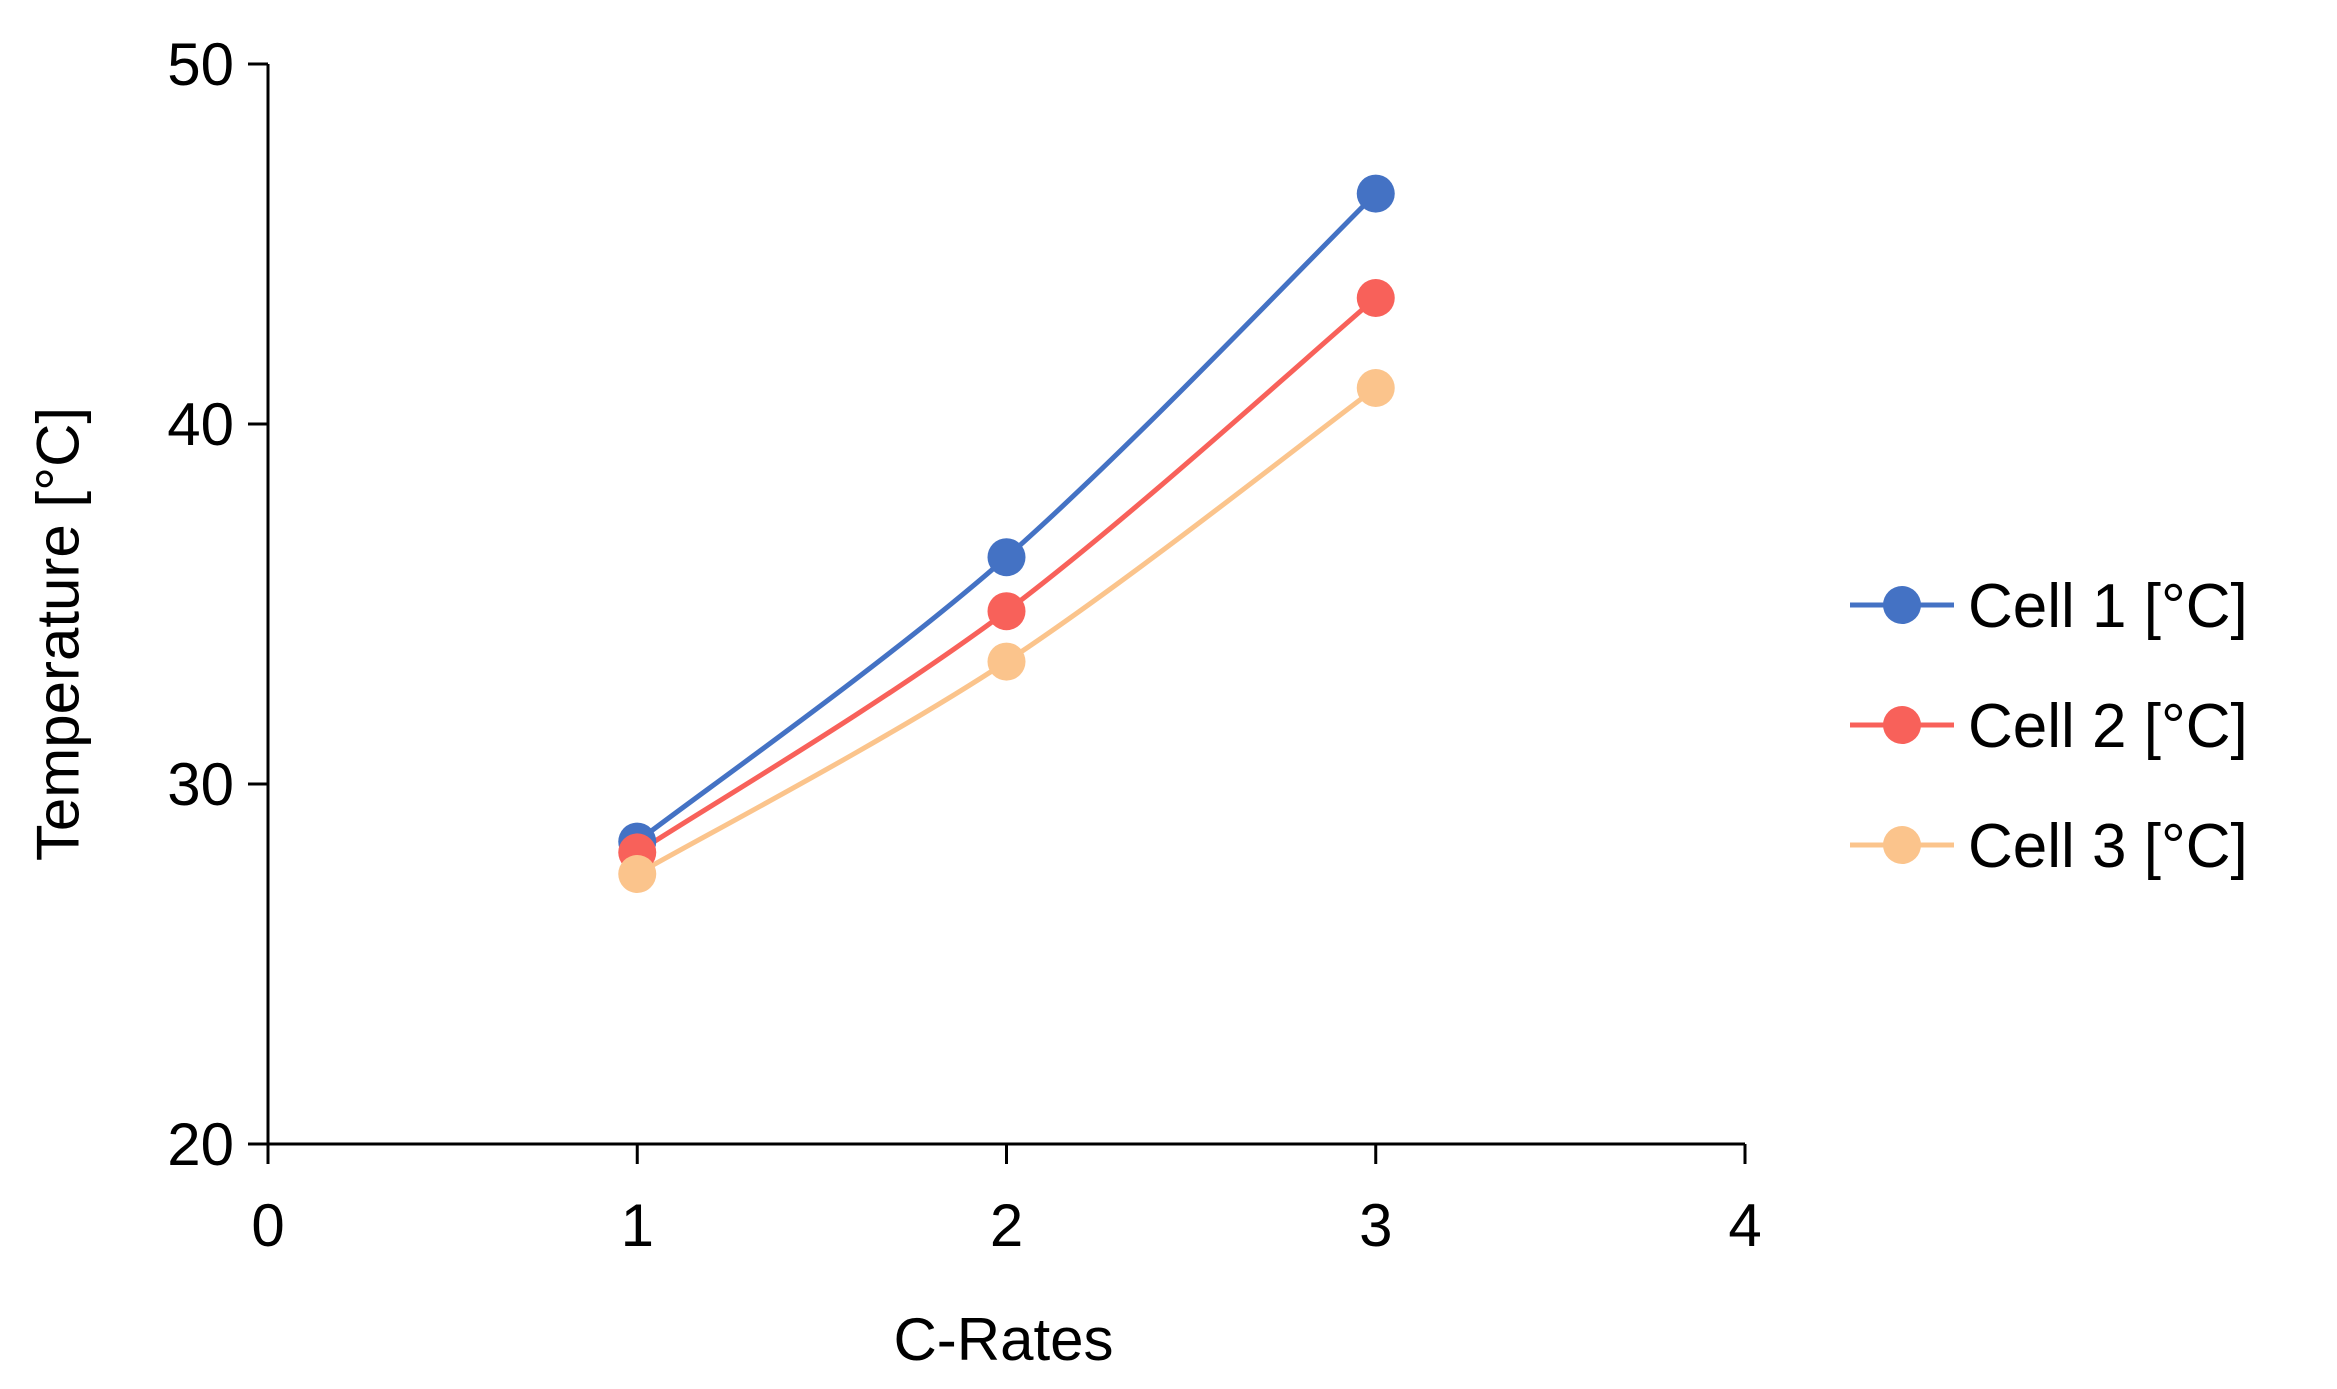  What do you see at coordinates (2108, 606) in the screenshot?
I see `legend-label: Cell 1 [°C]` at bounding box center [2108, 606].